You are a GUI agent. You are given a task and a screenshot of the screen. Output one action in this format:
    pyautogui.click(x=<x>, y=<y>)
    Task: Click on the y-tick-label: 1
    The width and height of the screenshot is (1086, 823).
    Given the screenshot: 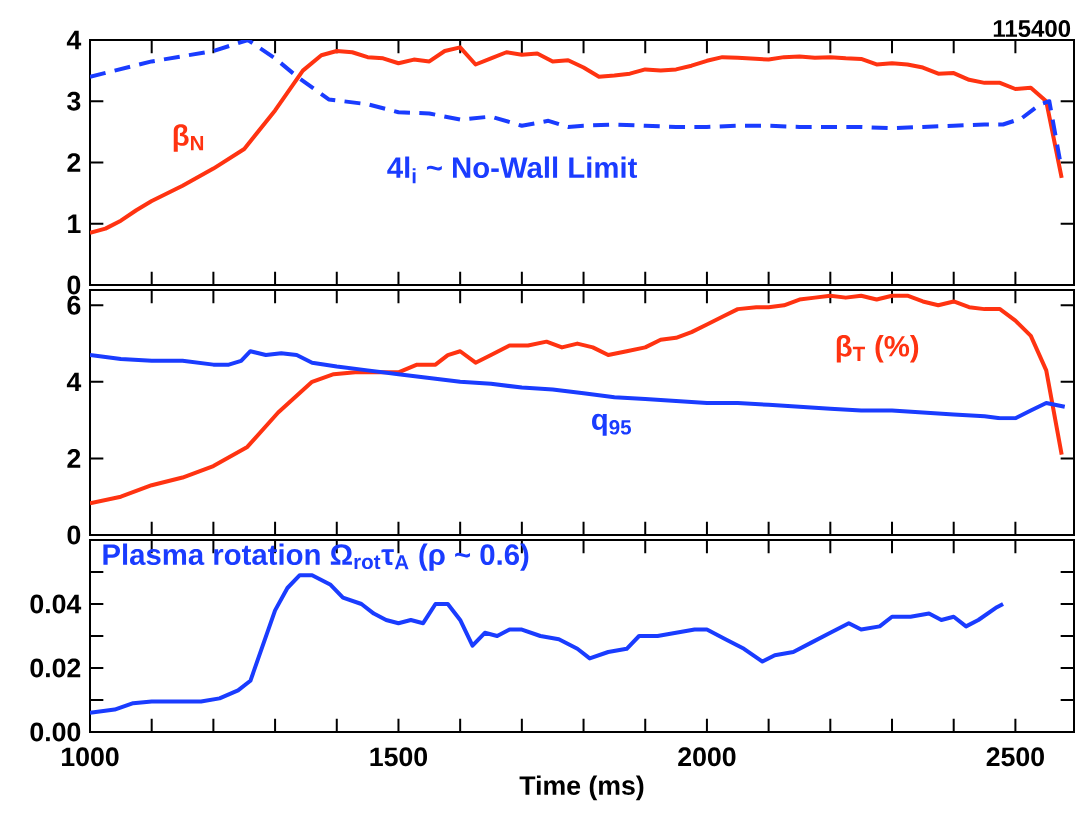 What is the action you would take?
    pyautogui.click(x=74, y=223)
    